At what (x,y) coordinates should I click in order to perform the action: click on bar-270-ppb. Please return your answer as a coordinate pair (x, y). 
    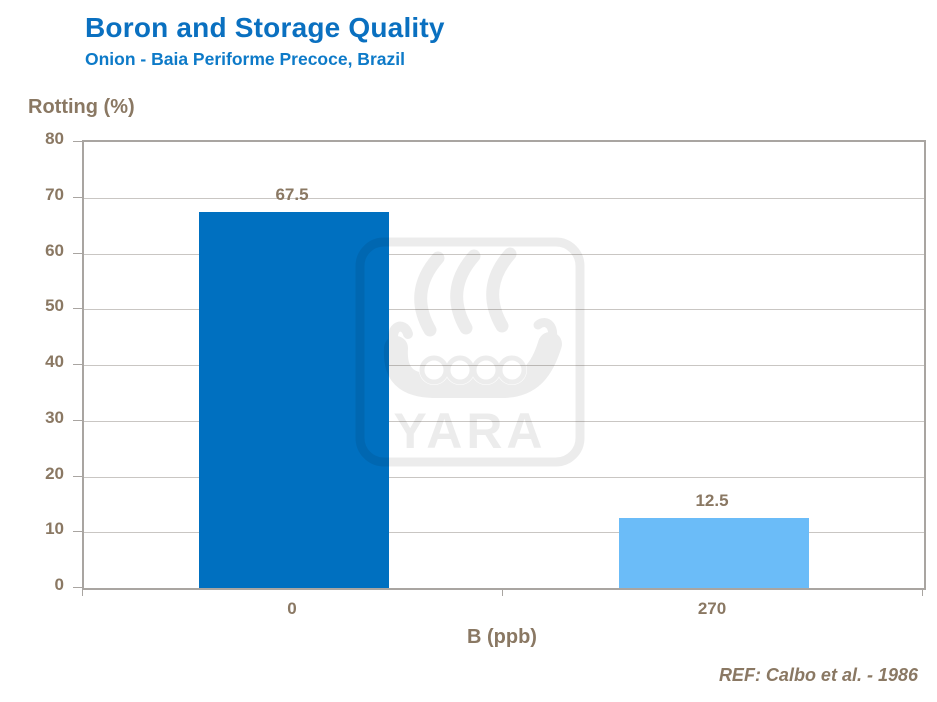
    Looking at the image, I should click on (714, 553).